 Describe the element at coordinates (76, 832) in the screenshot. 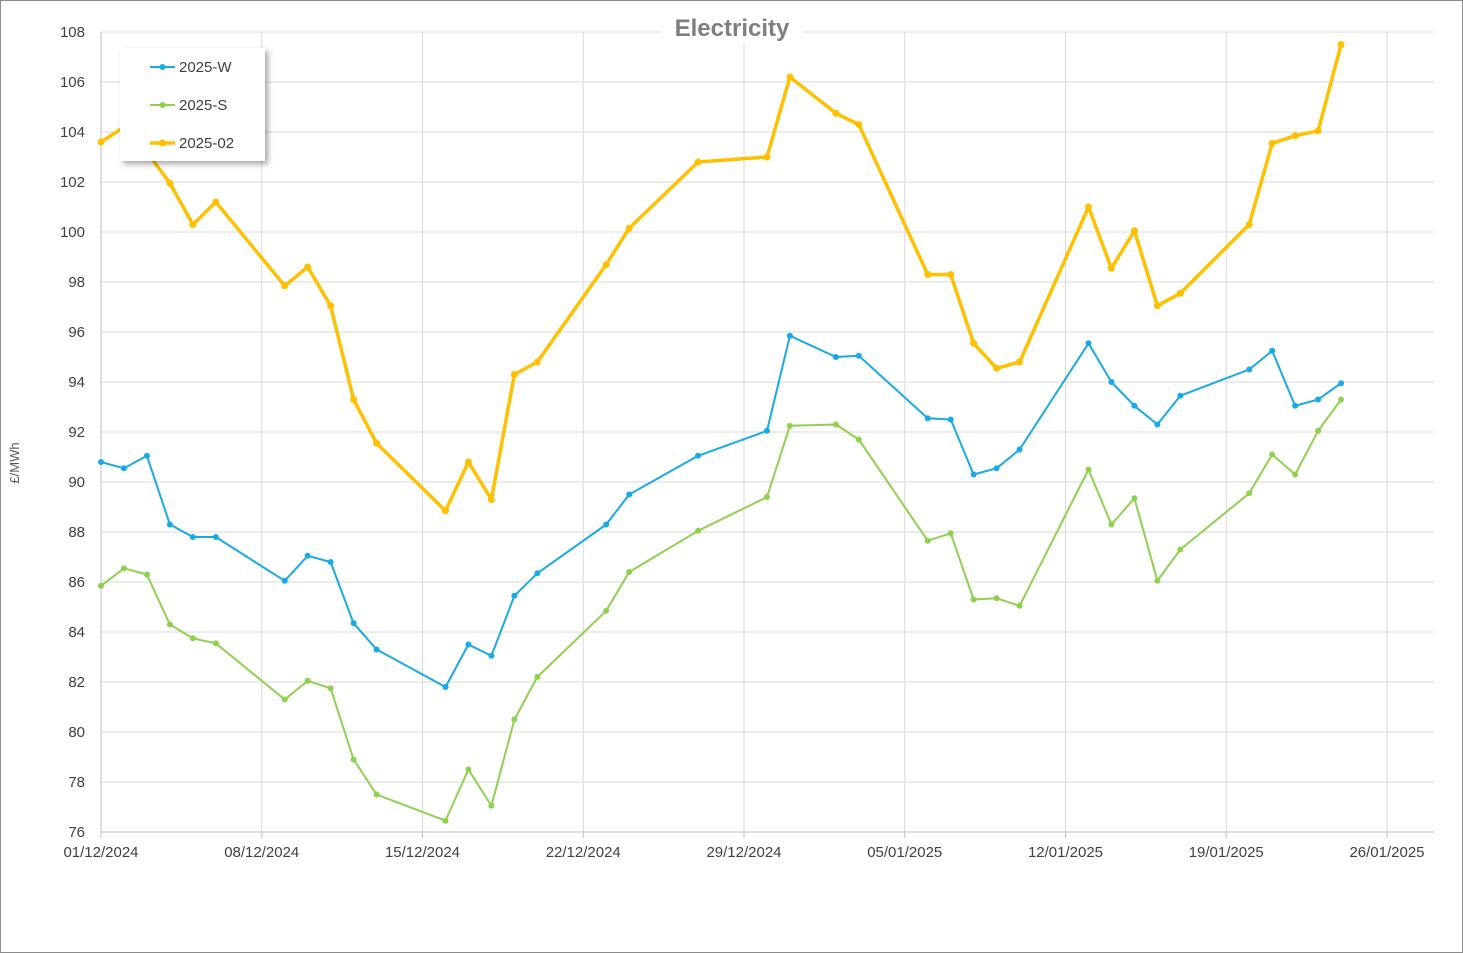

I see `y-tick-label: 76` at that location.